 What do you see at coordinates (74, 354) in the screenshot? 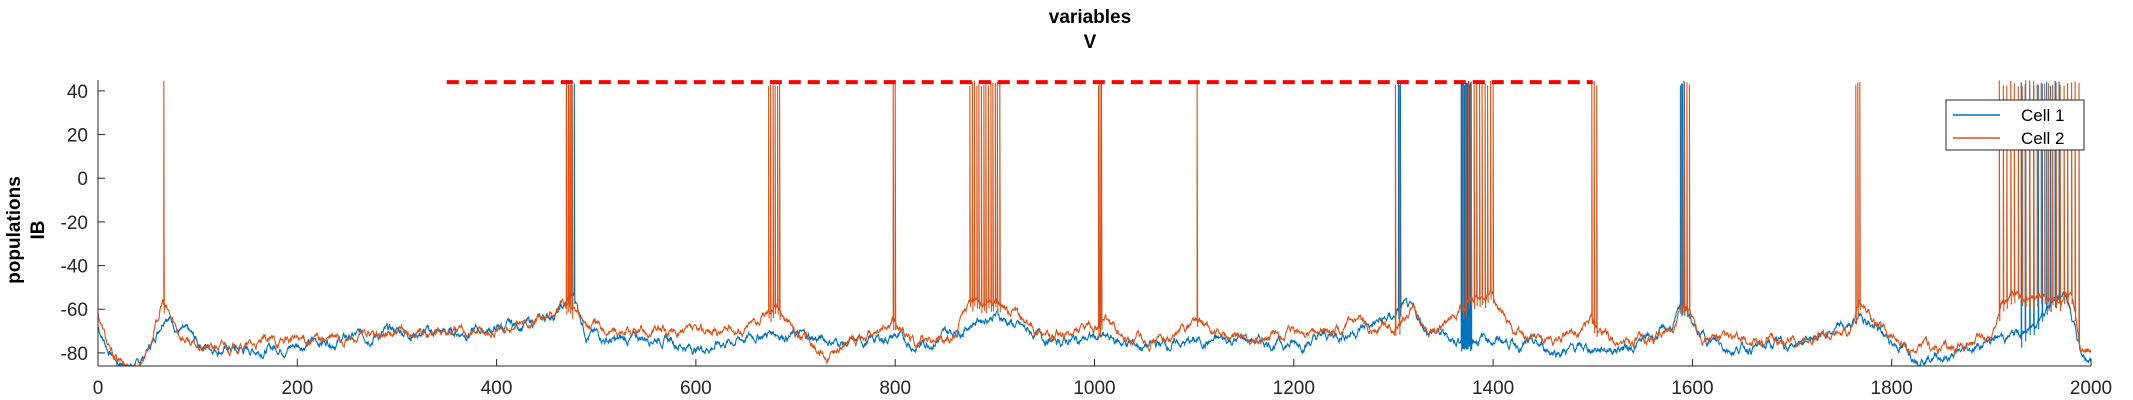
I see `y-tick-label: -80` at bounding box center [74, 354].